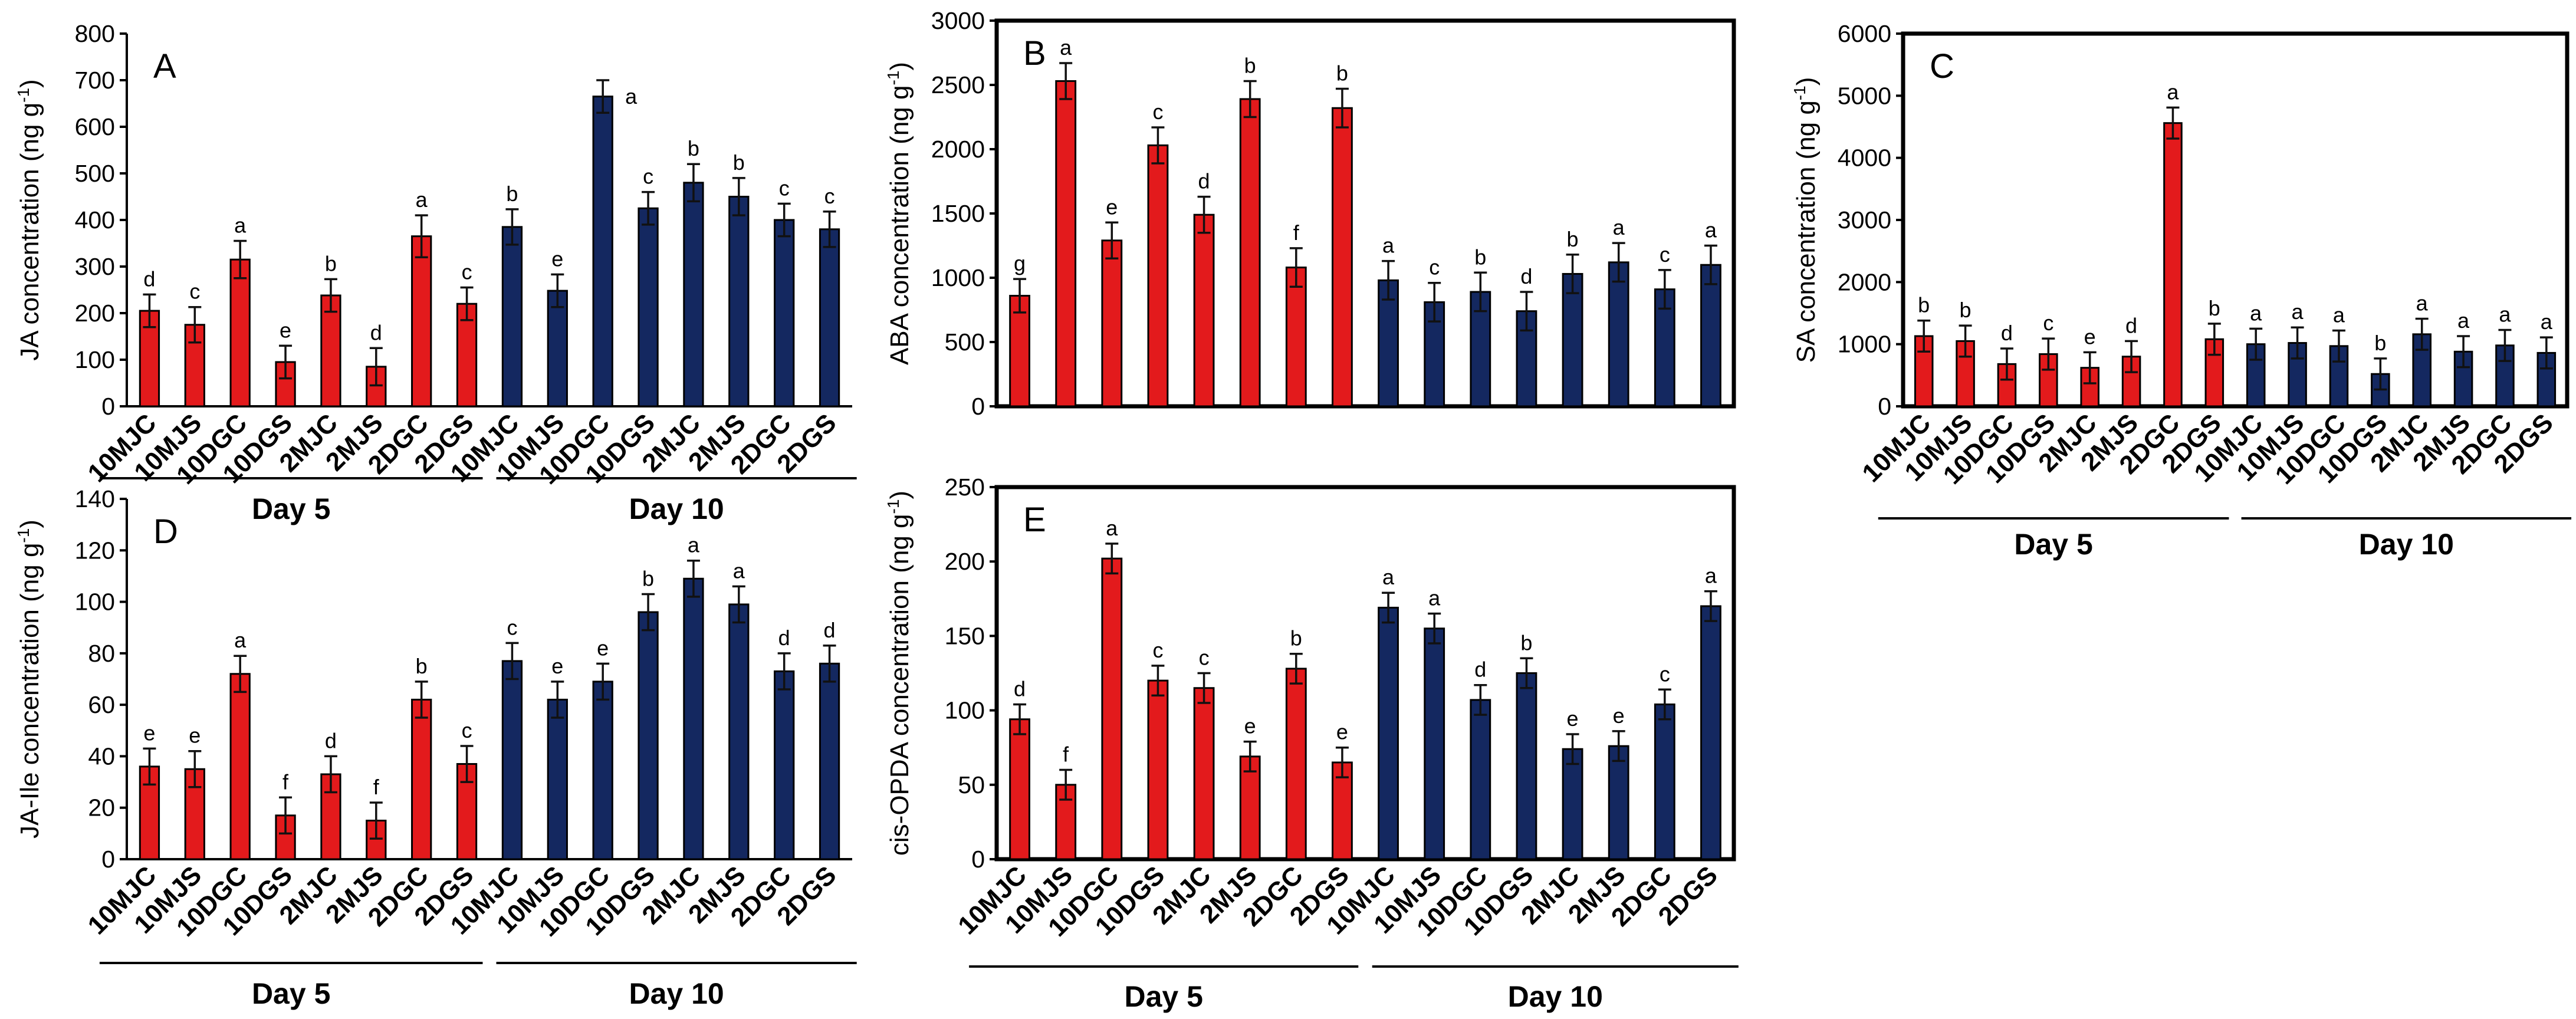 Image resolution: width=2576 pixels, height=1019 pixels. What do you see at coordinates (101, 704) in the screenshot?
I see `y-tick-label: 60` at bounding box center [101, 704].